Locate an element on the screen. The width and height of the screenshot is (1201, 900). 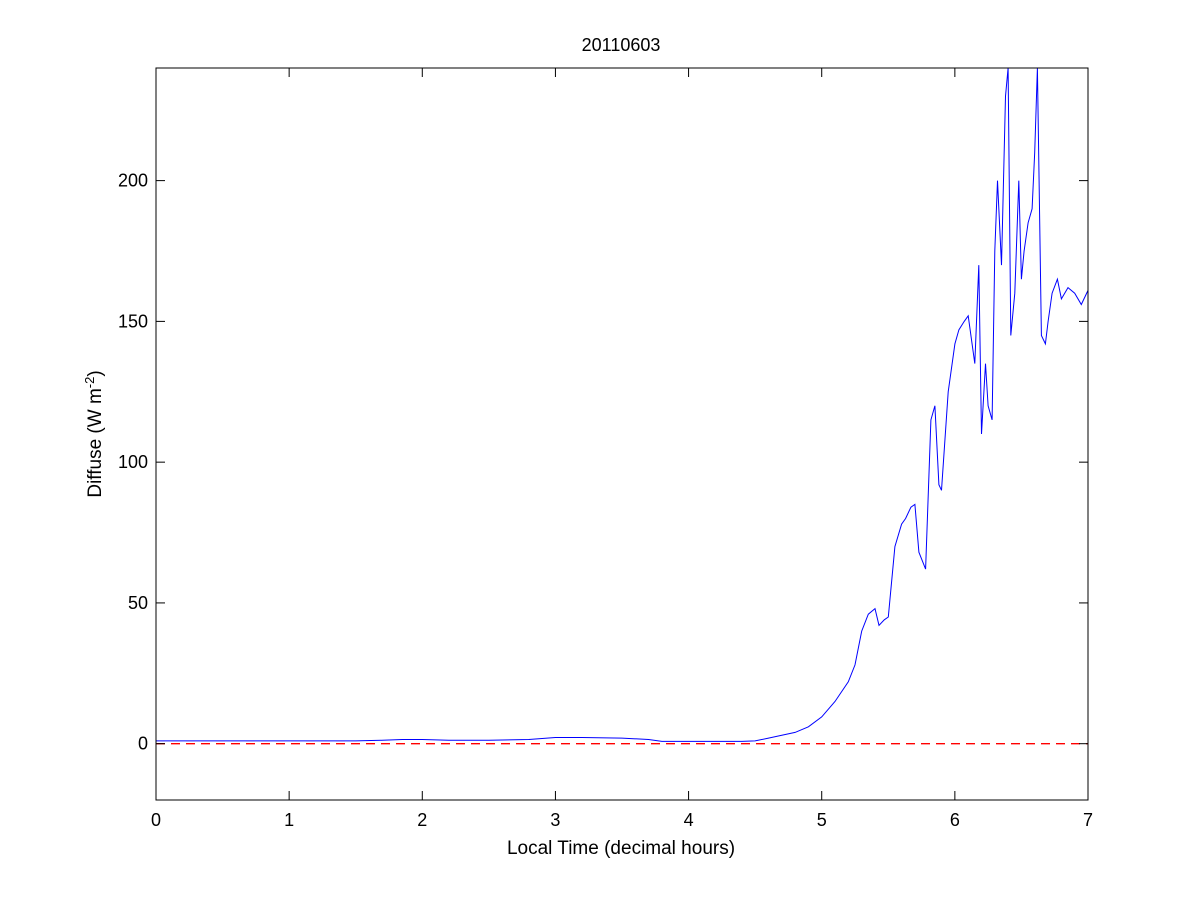
x-tick-label: 0 is located at coordinates (156, 820).